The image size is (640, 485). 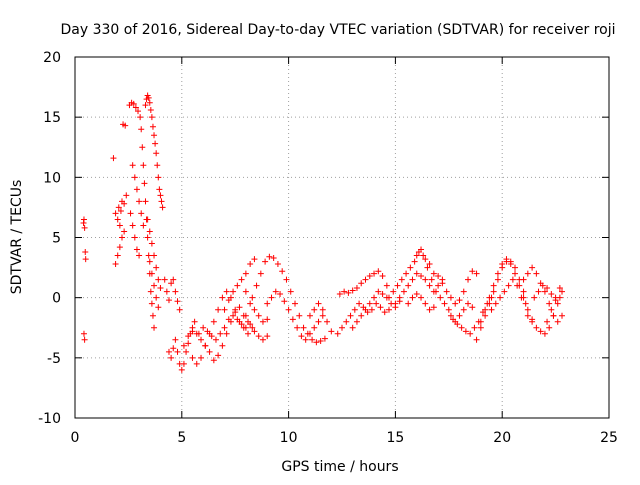 I want to click on x-tick-label: 0, so click(x=75, y=438).